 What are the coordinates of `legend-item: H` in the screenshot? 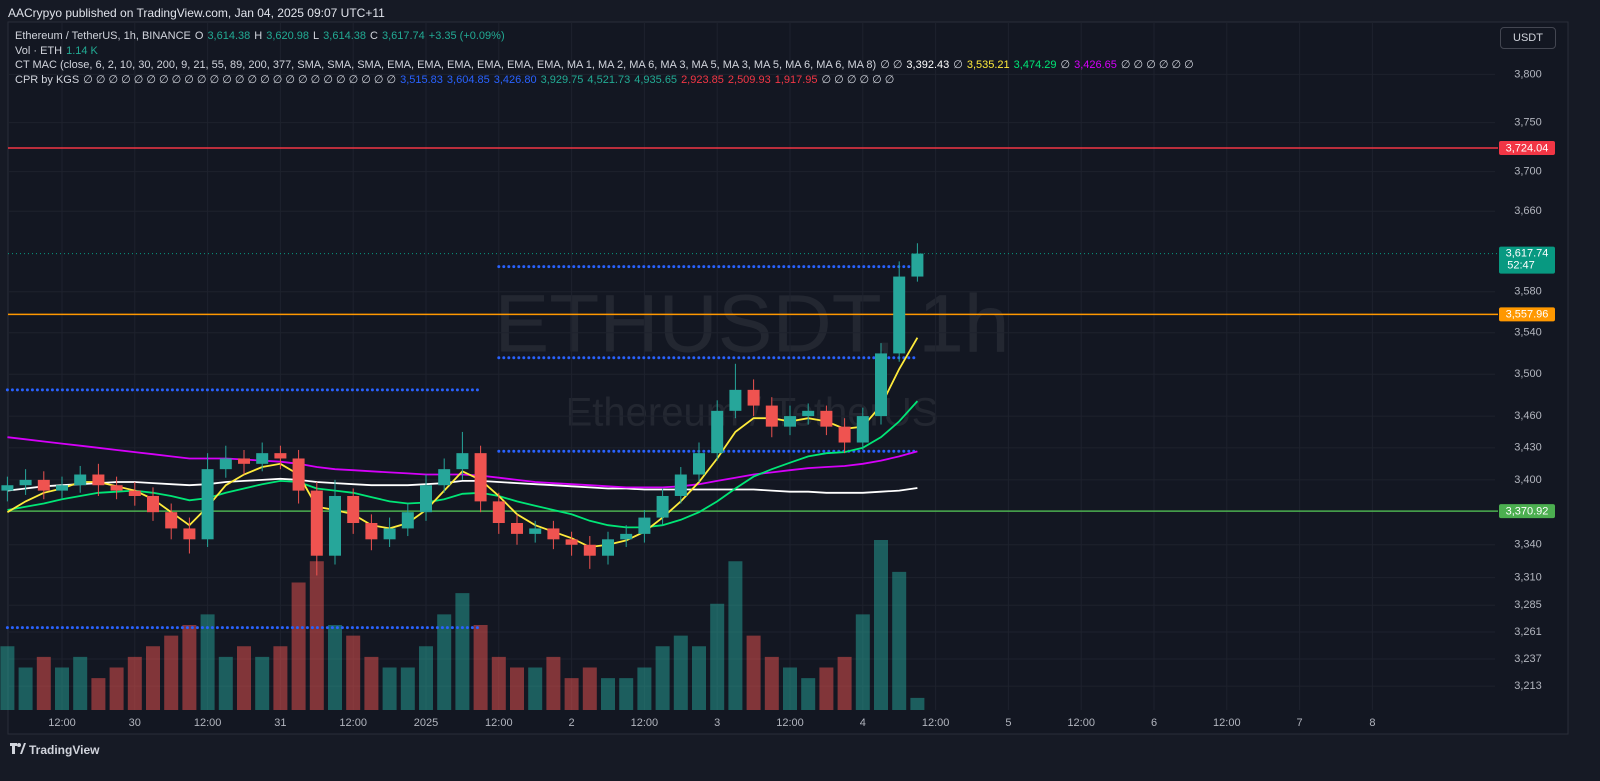 It's located at (258, 36).